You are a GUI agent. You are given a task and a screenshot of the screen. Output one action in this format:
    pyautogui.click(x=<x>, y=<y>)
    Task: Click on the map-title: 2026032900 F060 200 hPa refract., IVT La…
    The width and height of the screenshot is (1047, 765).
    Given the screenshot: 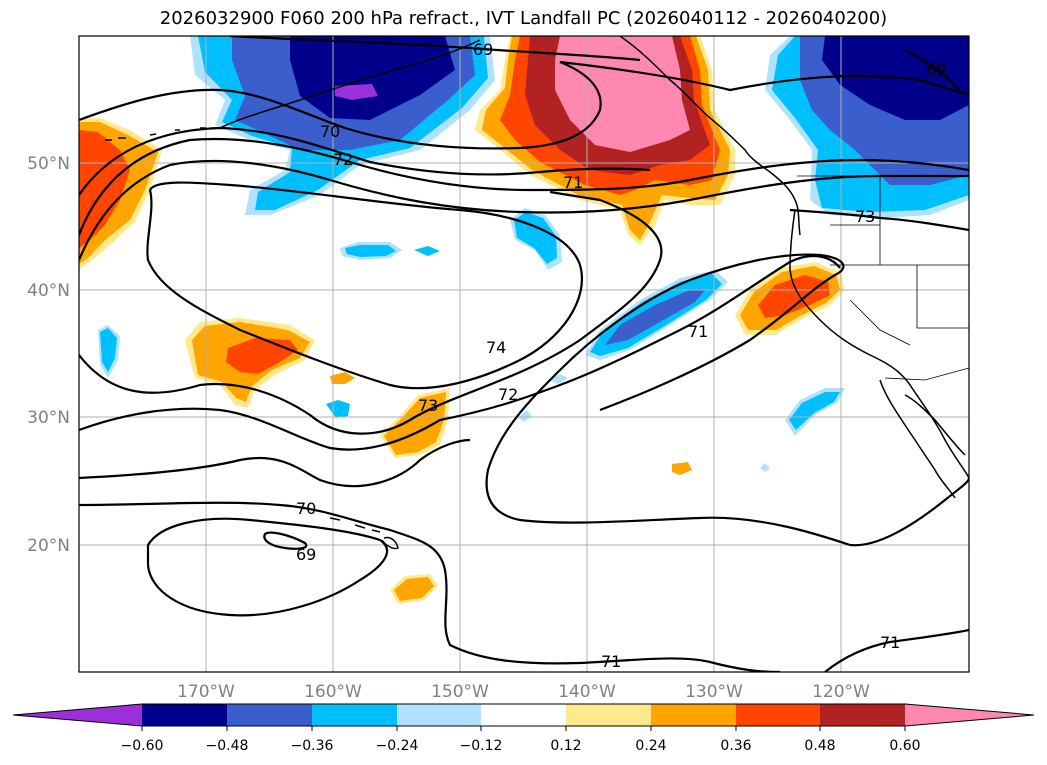 What is the action you would take?
    pyautogui.click(x=523, y=18)
    